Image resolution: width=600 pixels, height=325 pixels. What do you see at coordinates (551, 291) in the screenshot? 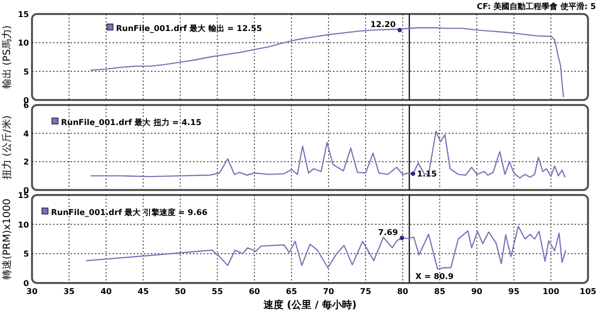
I see `x-tick-label: 100` at bounding box center [551, 291].